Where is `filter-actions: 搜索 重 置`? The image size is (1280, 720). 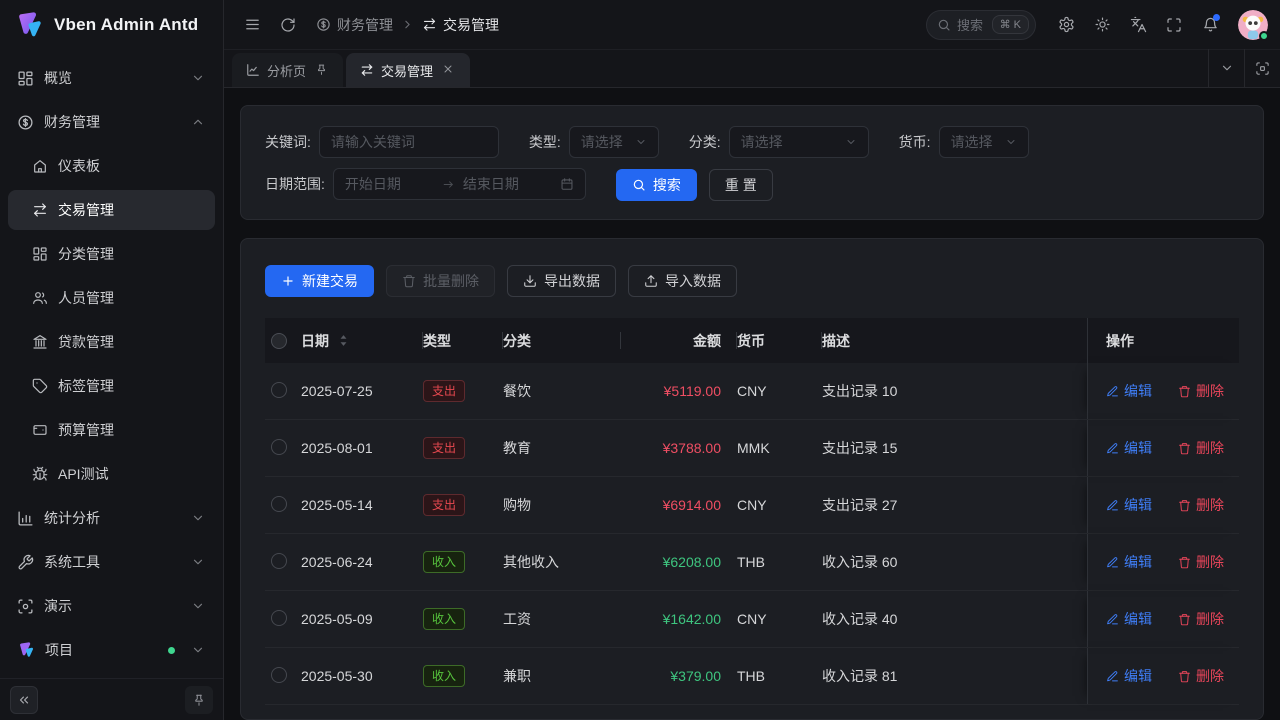
filter-actions: 搜索 重 置 is located at coordinates (694, 185).